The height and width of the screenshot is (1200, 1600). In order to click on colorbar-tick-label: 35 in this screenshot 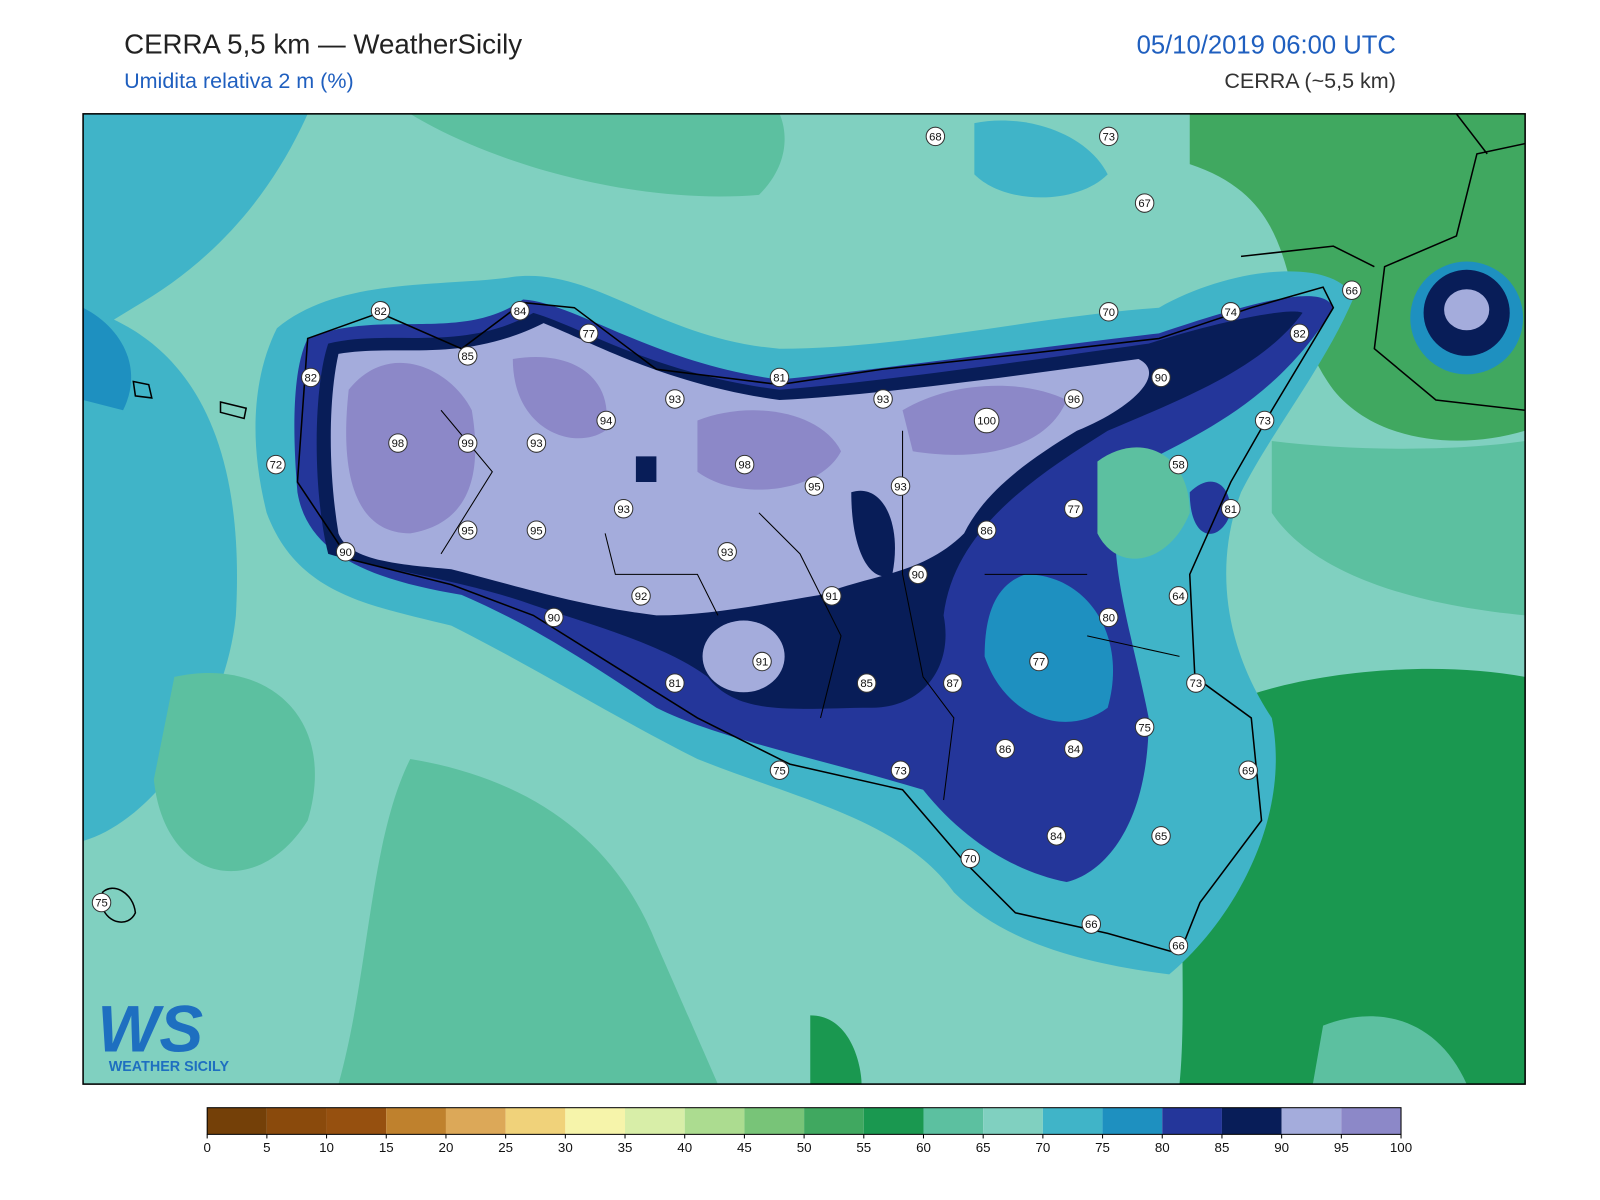, I will do `click(625, 1147)`.